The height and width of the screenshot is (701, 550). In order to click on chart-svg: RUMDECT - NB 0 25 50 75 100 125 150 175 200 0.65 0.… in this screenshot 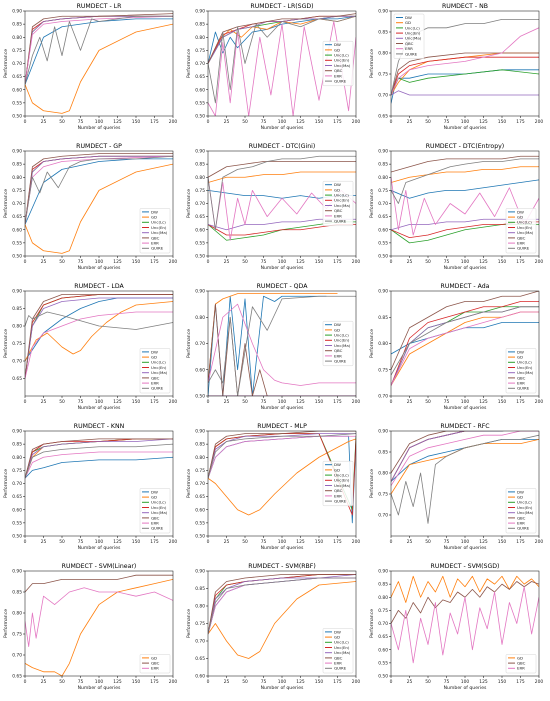, I will do `click(456, 67)`.